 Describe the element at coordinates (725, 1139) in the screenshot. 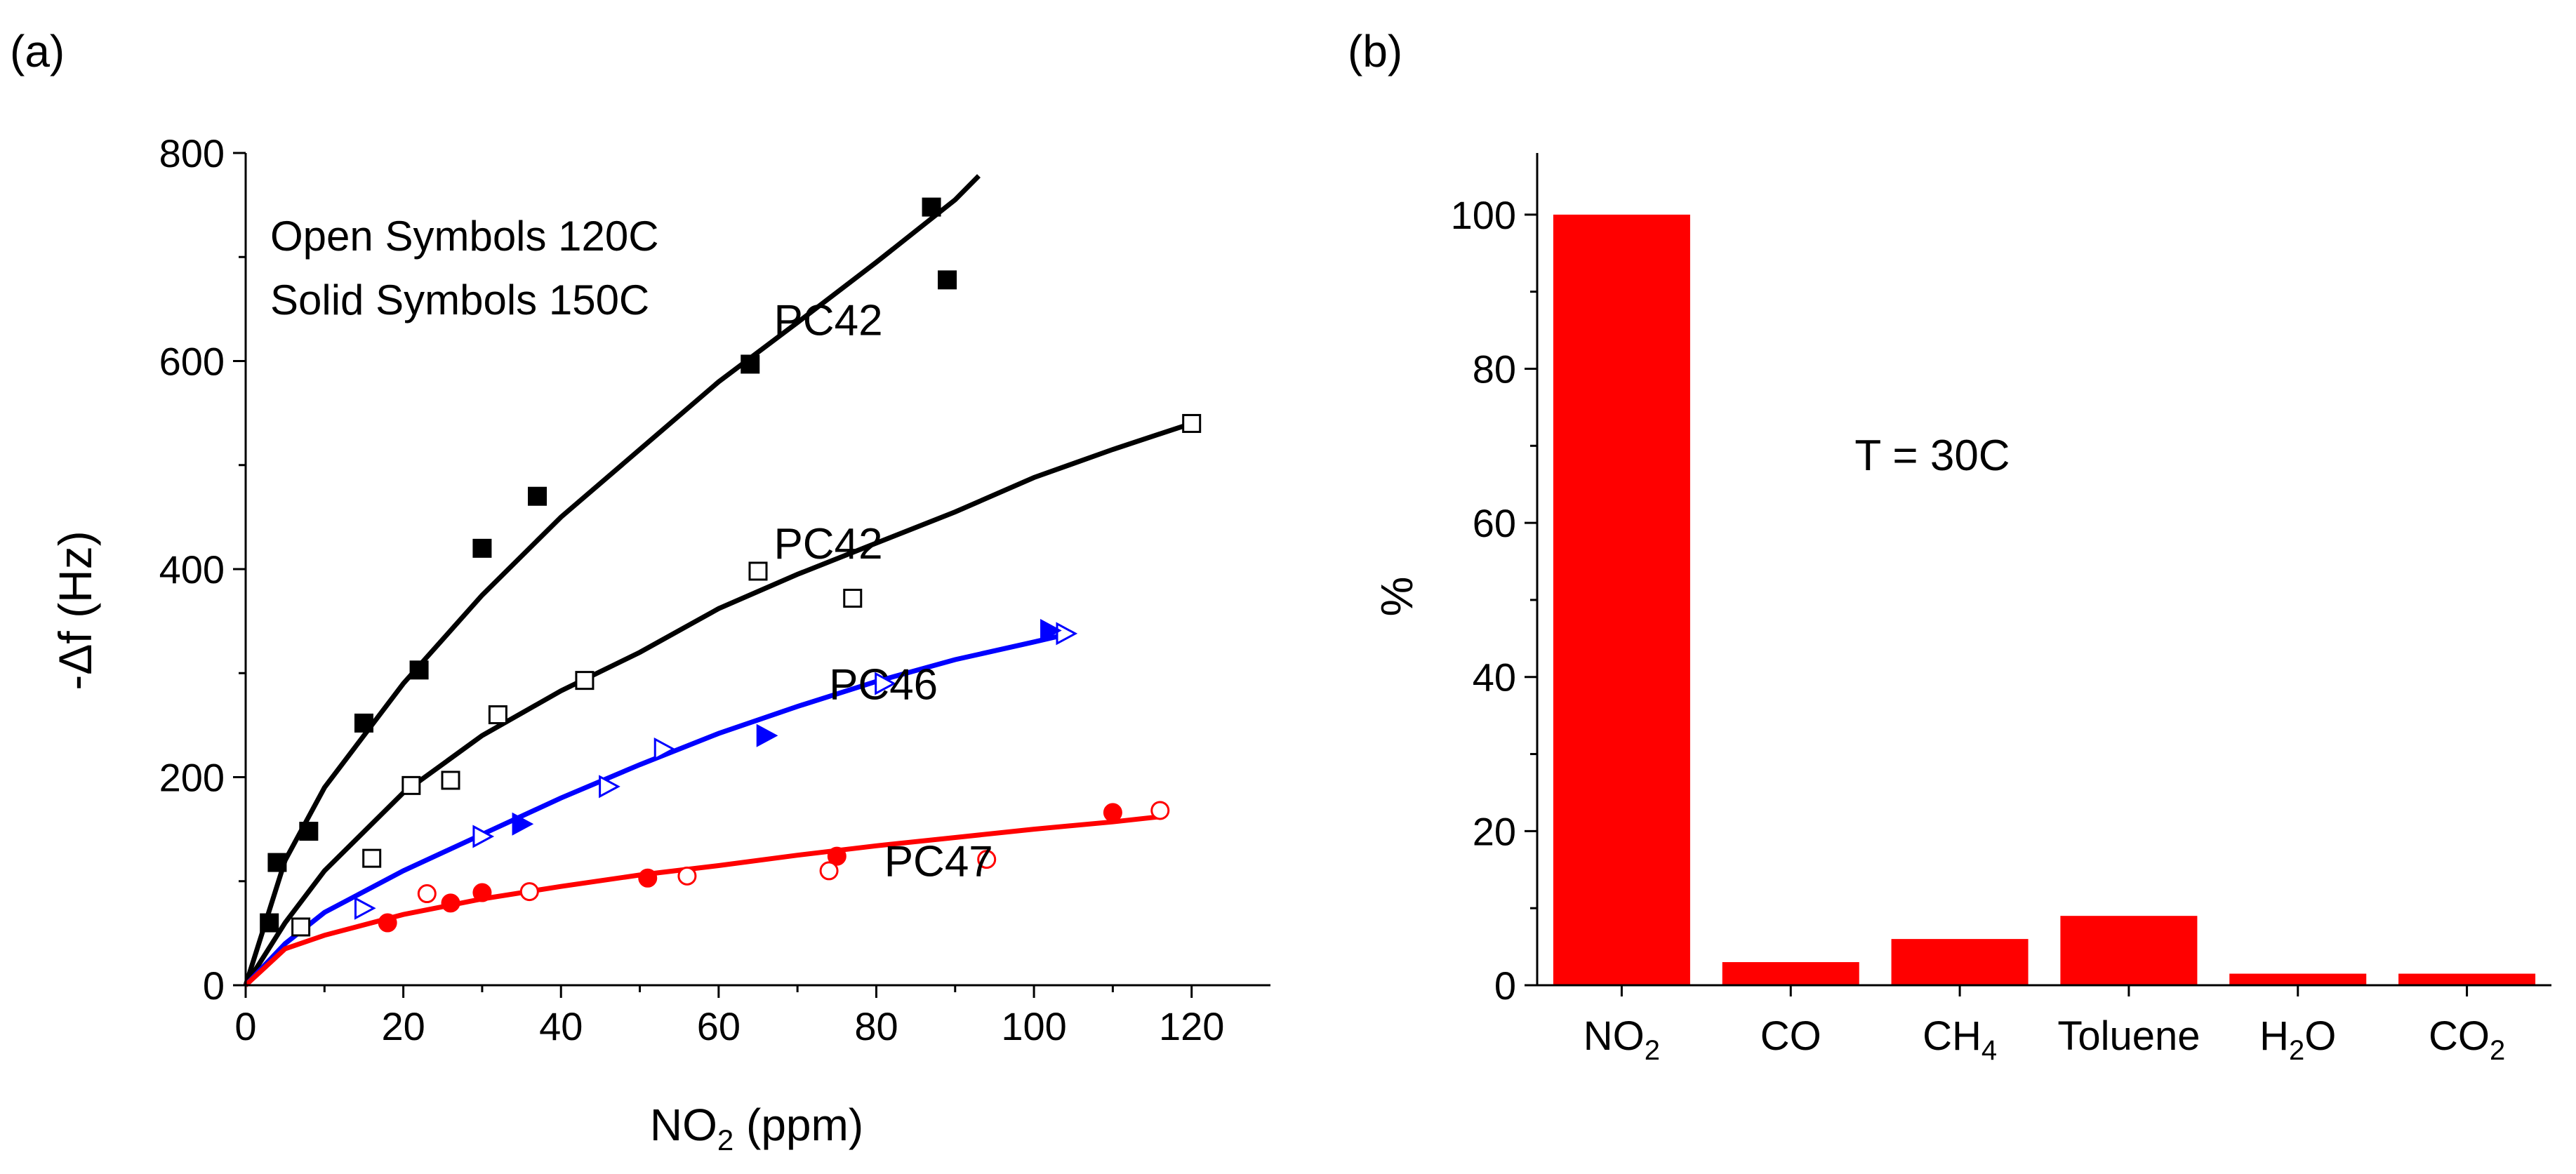

I see `x-label-sub: 2` at that location.